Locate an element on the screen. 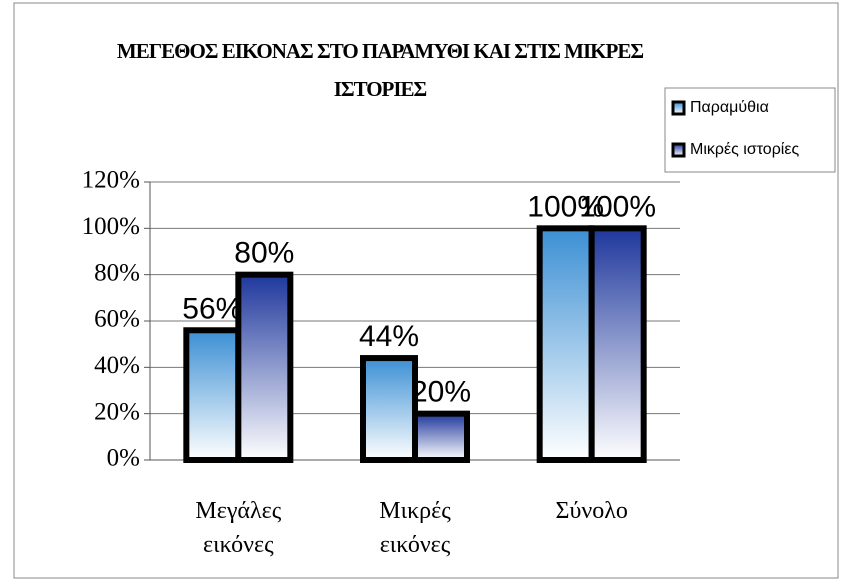  data-label: 20% is located at coordinates (441, 392).